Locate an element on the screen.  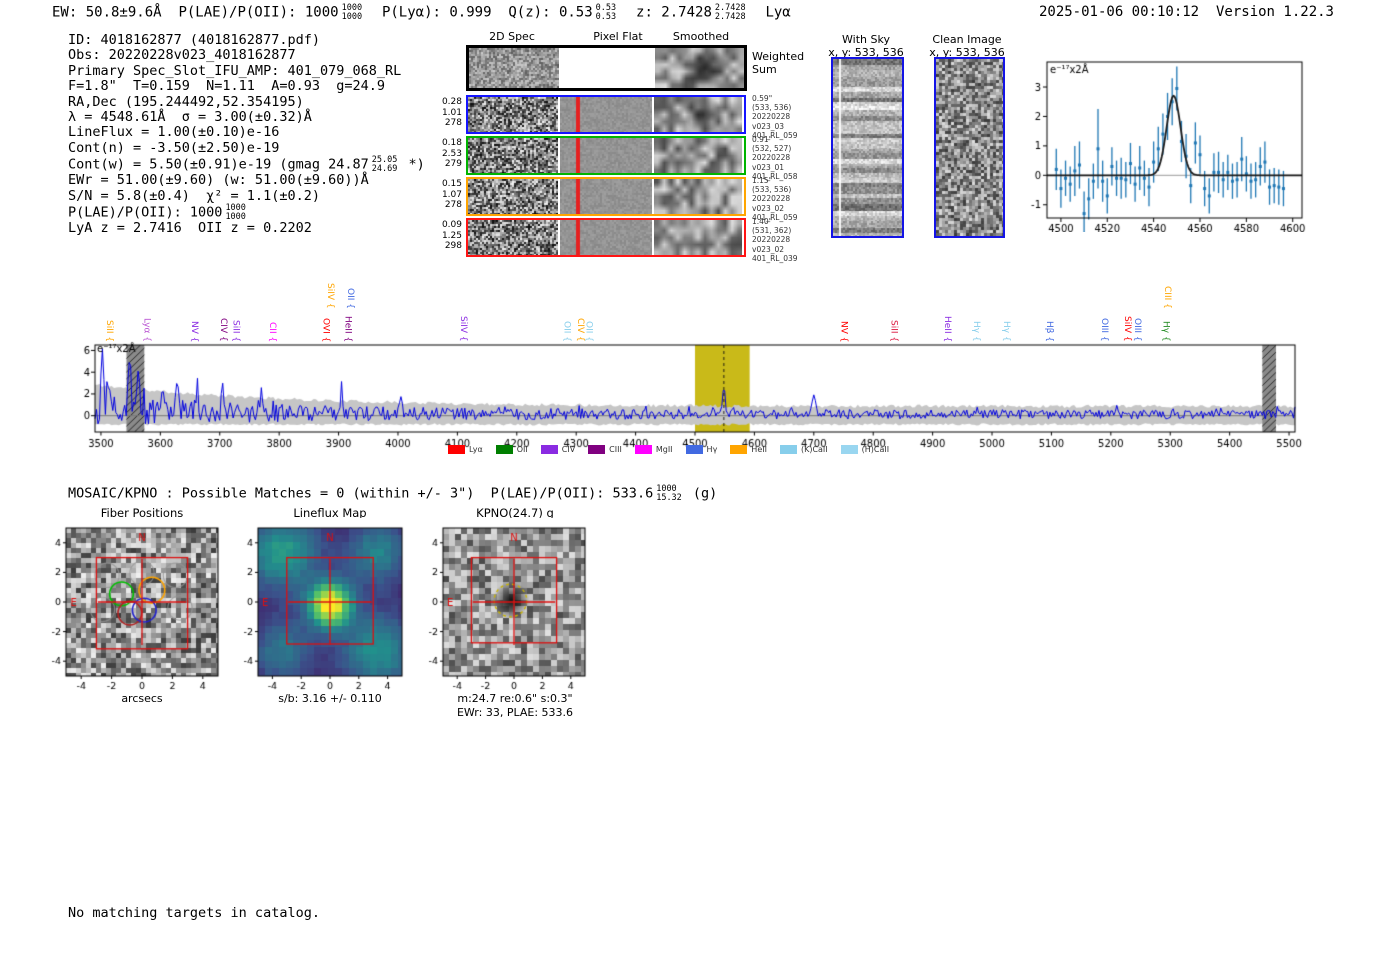
version-label: Version 1.22.3 is located at coordinates (1274, 12).